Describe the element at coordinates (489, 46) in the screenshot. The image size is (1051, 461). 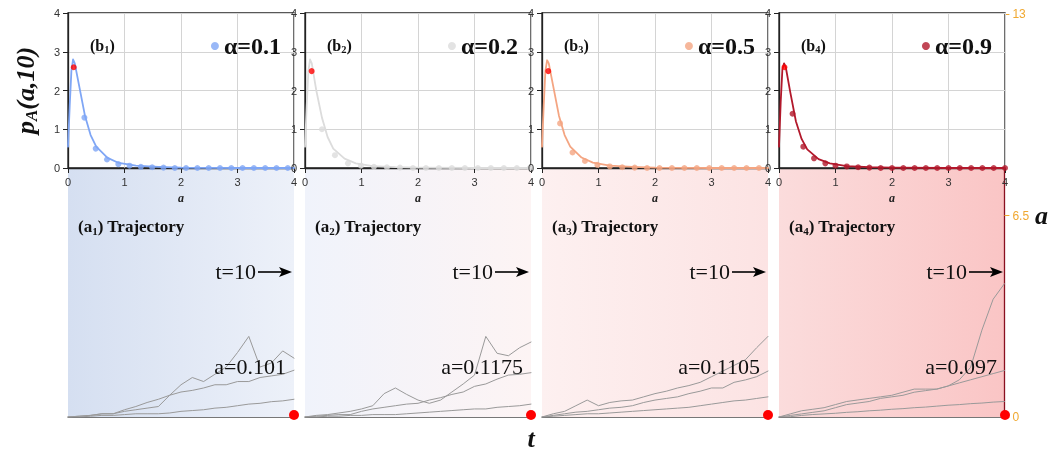
I see `legend-label: α=0.2` at that location.